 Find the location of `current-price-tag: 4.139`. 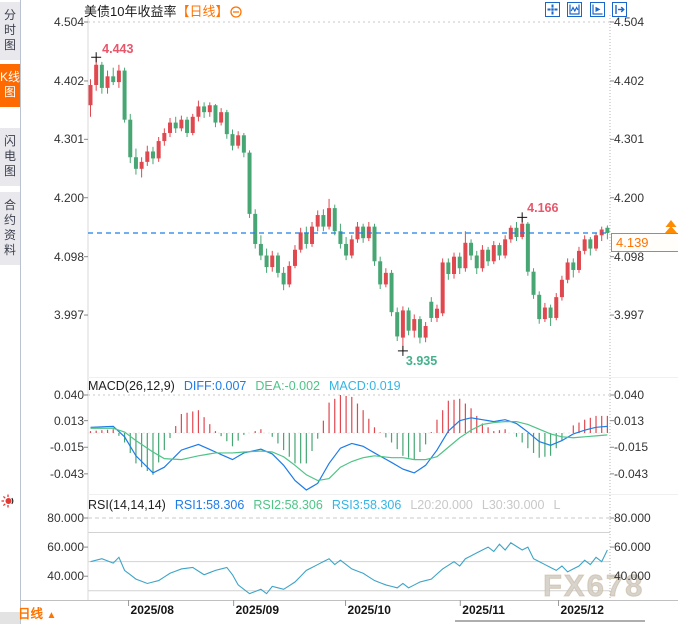

current-price-tag: 4.139 is located at coordinates (644, 242).